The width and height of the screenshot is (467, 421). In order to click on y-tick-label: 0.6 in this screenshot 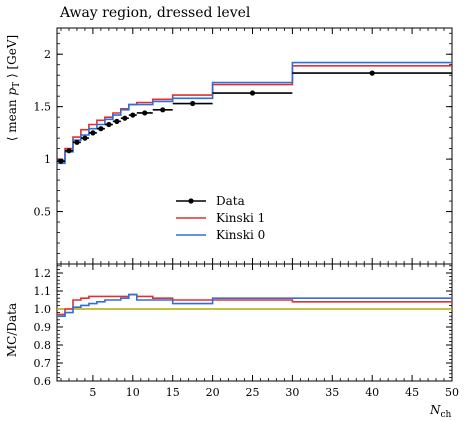, I will do `click(43, 381)`.